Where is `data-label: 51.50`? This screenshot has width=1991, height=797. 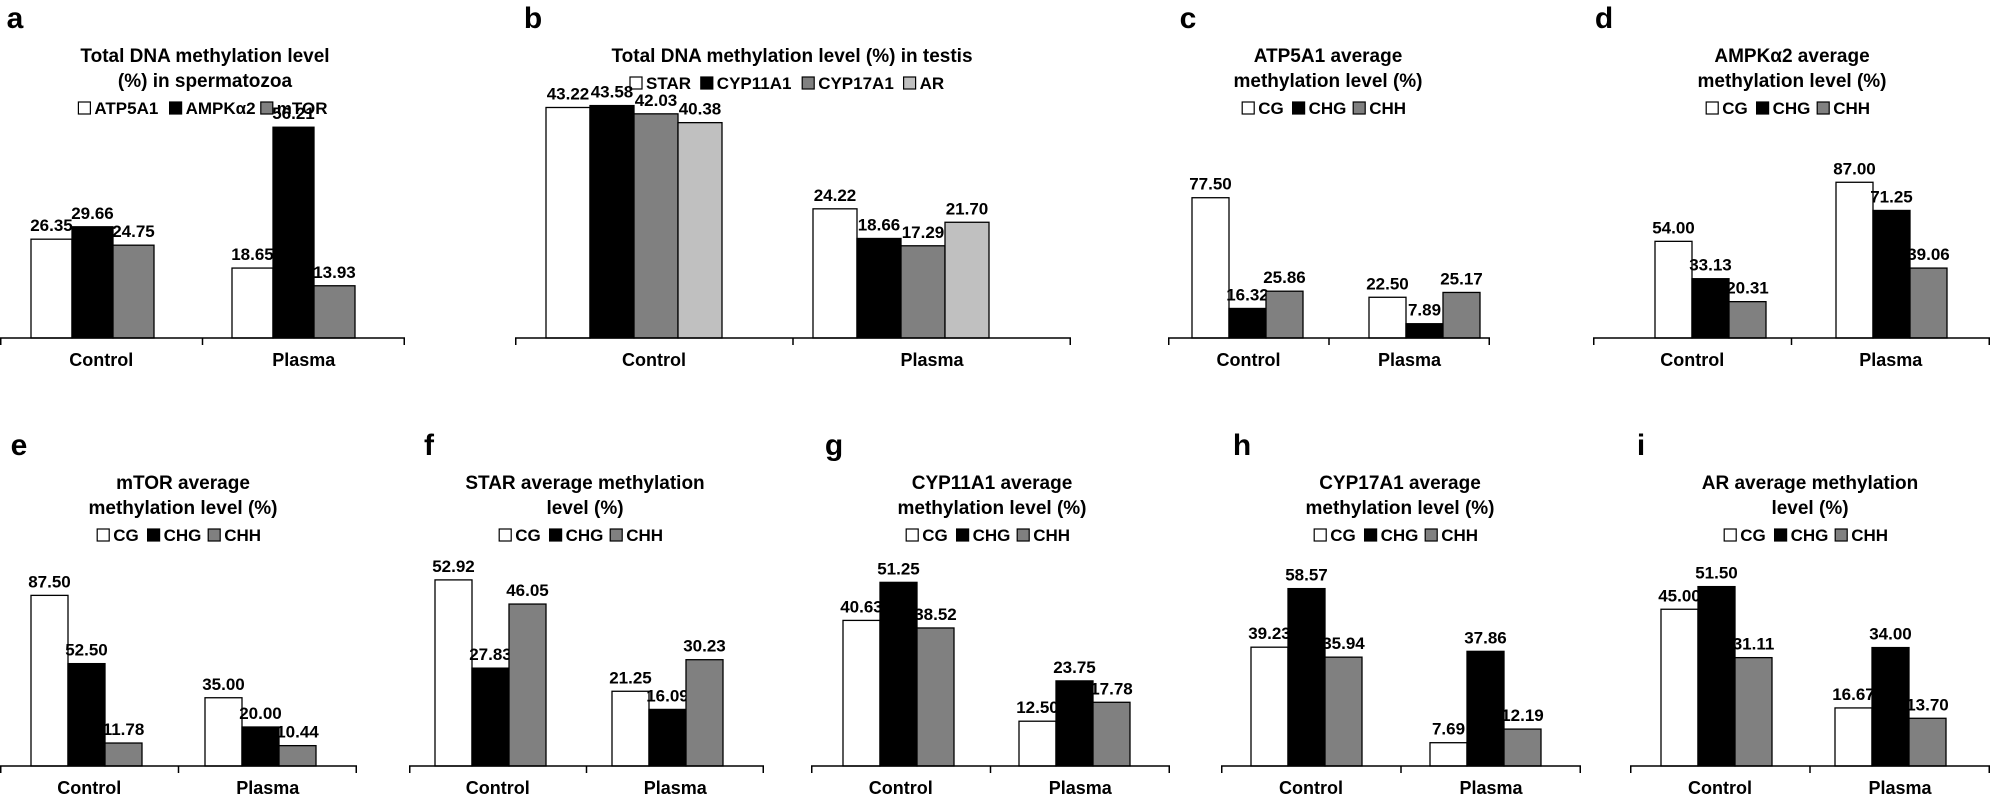
data-label: 51.50 is located at coordinates (1716, 573).